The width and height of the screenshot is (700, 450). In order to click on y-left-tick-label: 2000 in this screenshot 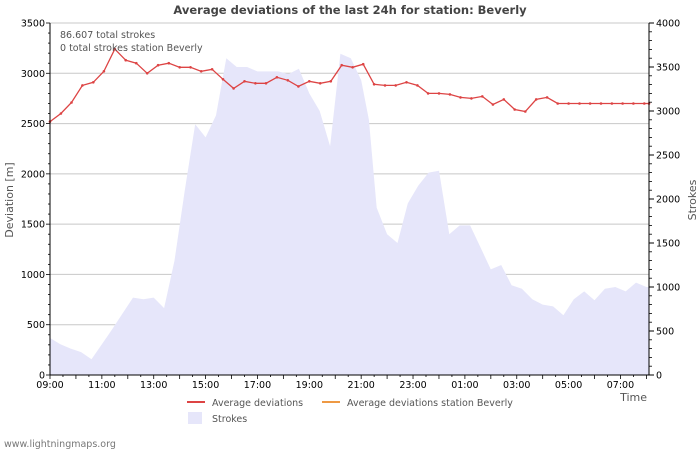, I will do `click(33, 174)`.